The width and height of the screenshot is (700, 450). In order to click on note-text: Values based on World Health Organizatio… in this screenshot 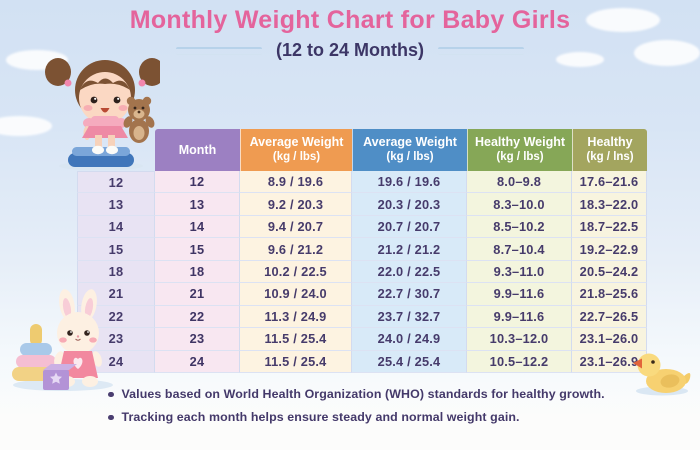, I will do `click(363, 394)`.